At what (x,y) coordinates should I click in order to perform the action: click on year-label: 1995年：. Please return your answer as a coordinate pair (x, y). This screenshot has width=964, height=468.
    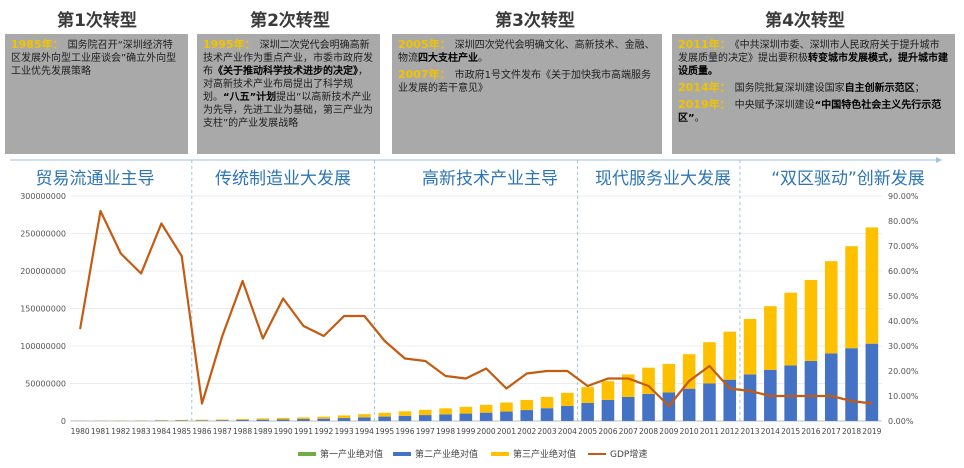
    Looking at the image, I should click on (229, 44).